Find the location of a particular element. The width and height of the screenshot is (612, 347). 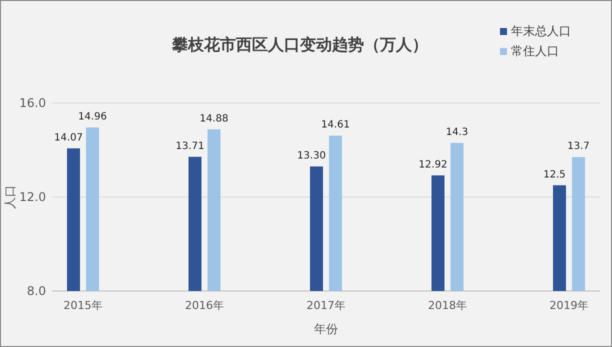

data-label: 14.61 is located at coordinates (335, 125).